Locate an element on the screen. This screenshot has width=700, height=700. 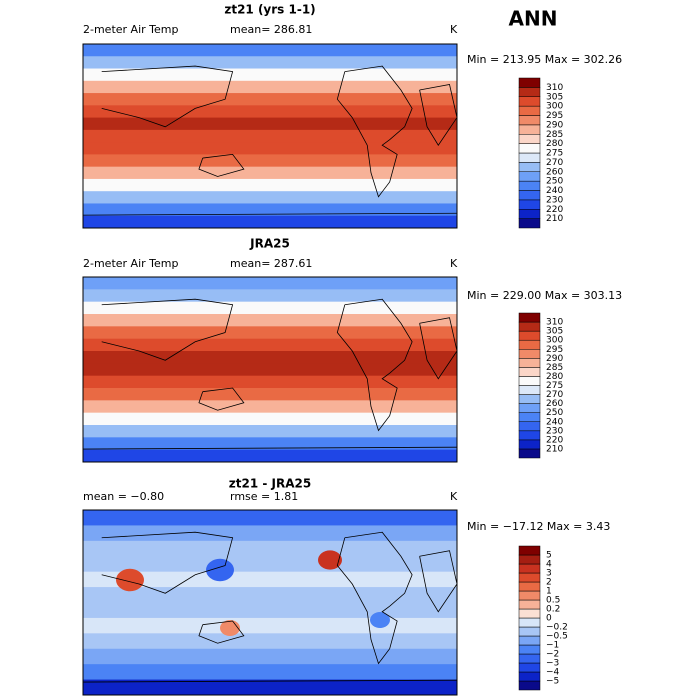
stat-label: mean= 287.61 is located at coordinates (271, 263).